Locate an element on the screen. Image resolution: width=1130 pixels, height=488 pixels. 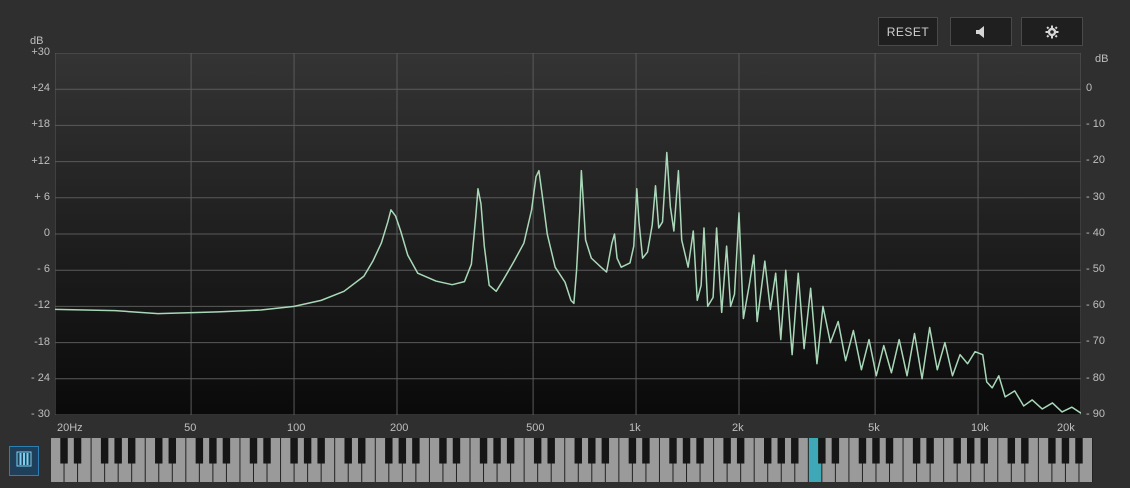
left-tick-label: +24 is located at coordinates (40, 88).